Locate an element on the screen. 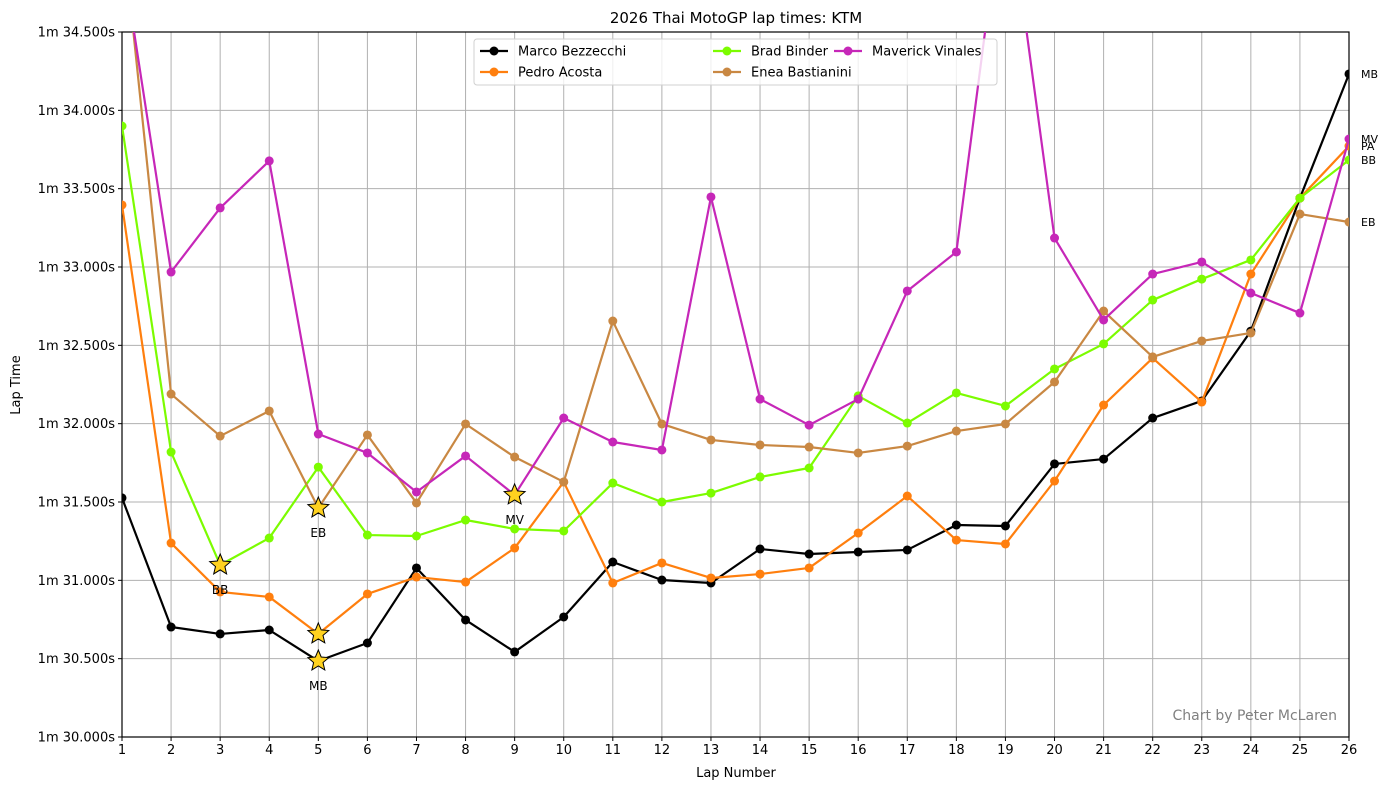  y-tick-label: 1m 34.000s is located at coordinates (77, 111).